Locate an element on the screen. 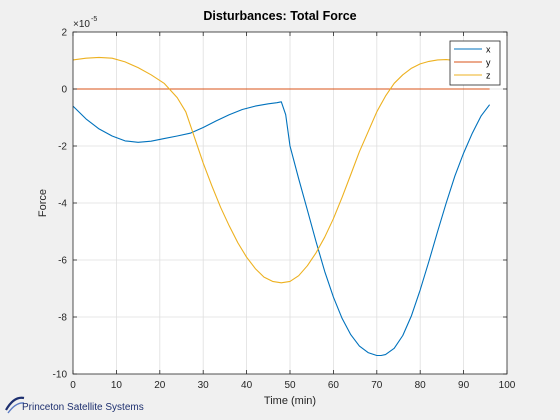  logo: Princeton Satellite Systems is located at coordinates (104, 406).